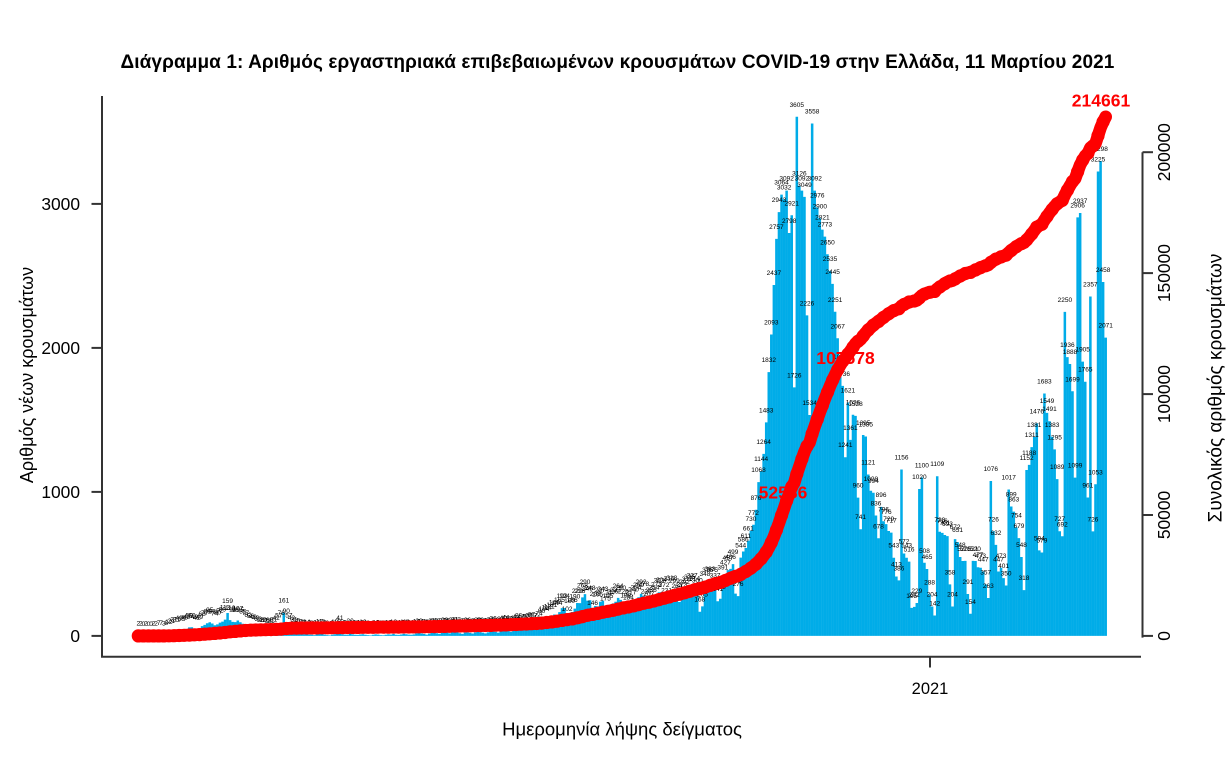  I want to click on svg-text: 304, so click(661, 580).